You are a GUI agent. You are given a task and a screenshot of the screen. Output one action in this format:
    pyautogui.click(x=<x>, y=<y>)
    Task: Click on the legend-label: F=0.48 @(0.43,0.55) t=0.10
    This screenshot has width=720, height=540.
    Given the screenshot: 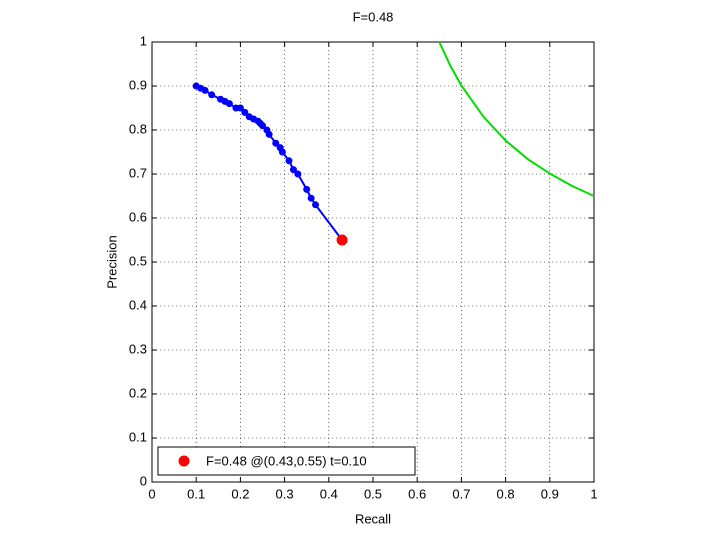 What is the action you would take?
    pyautogui.click(x=286, y=460)
    